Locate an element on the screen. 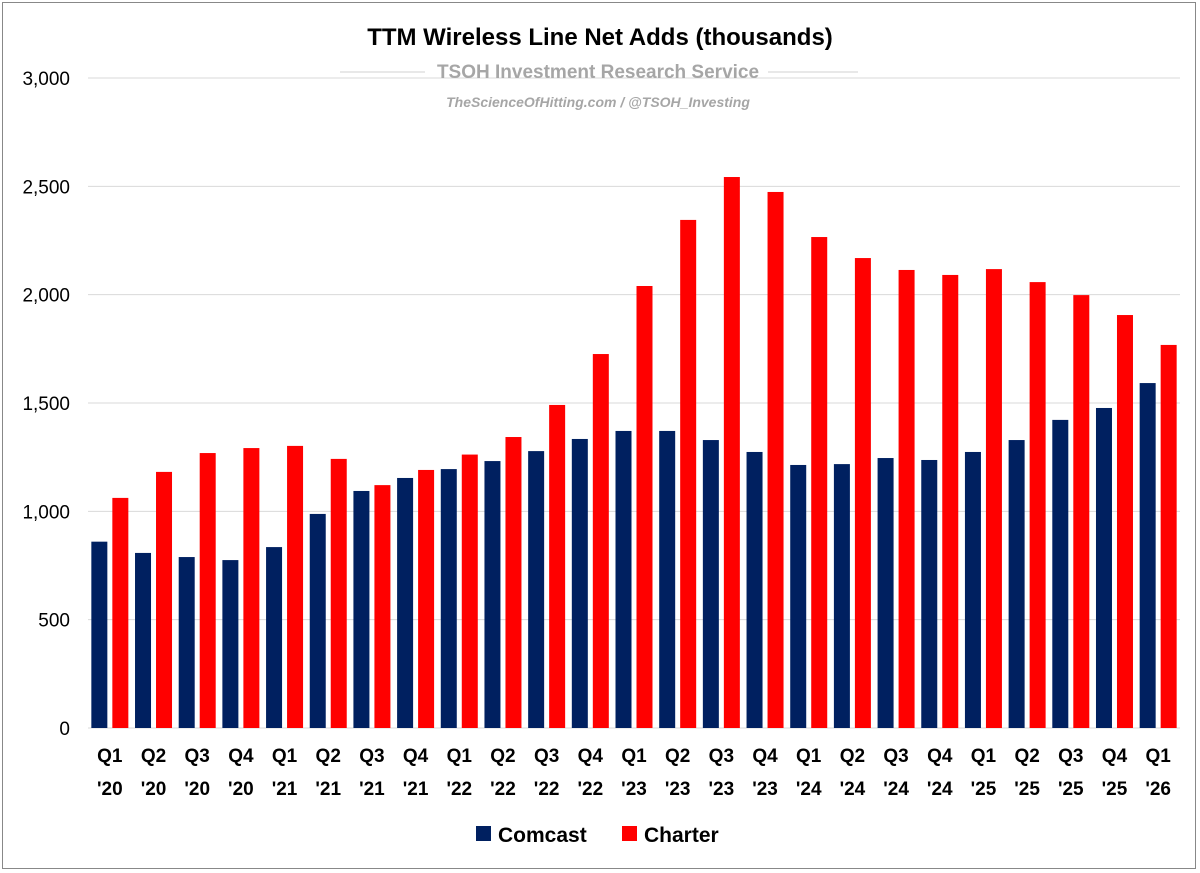 The image size is (1200, 873). watermark-line1: TSOH Investment Research Service is located at coordinates (598, 72).